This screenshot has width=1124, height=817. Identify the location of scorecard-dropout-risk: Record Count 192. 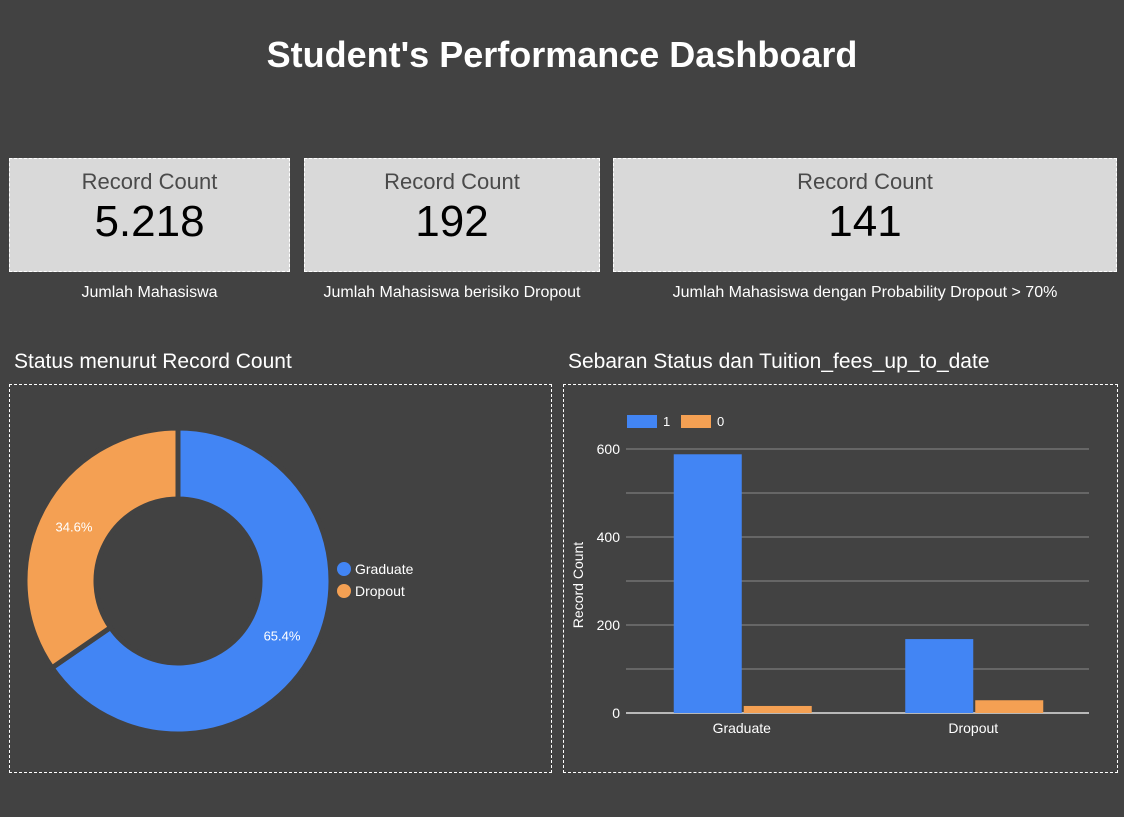
(452, 215).